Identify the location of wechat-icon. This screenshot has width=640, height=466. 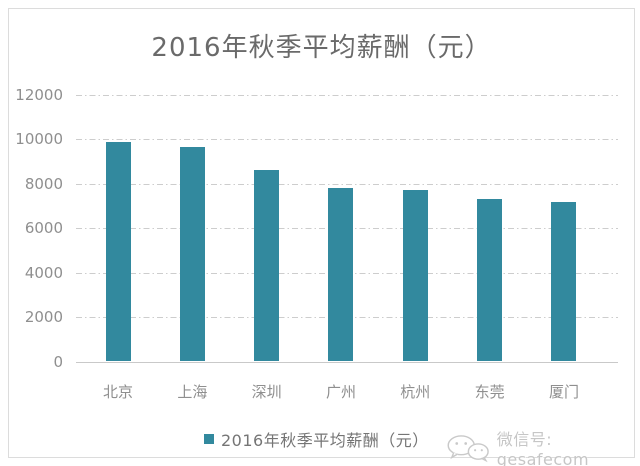
(468, 448).